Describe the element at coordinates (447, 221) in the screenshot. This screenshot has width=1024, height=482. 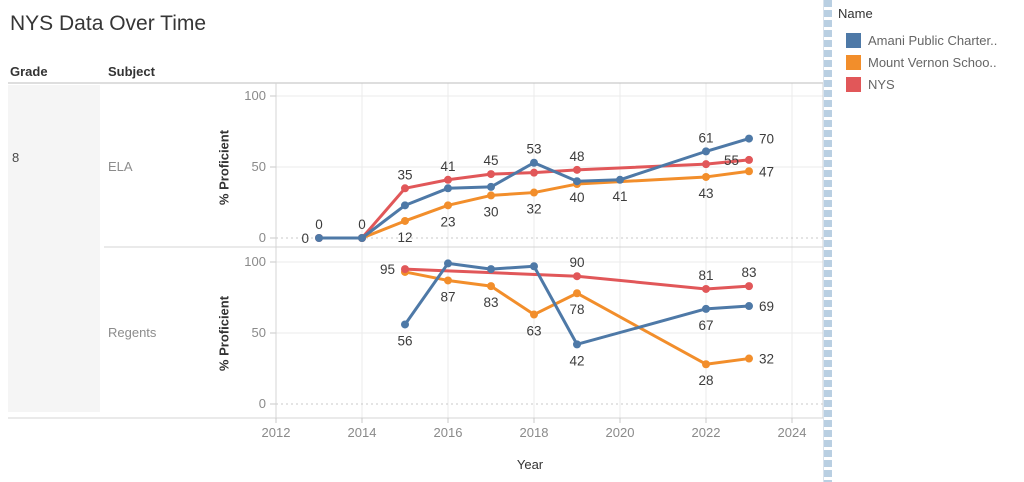
I see `data-label: 23` at that location.